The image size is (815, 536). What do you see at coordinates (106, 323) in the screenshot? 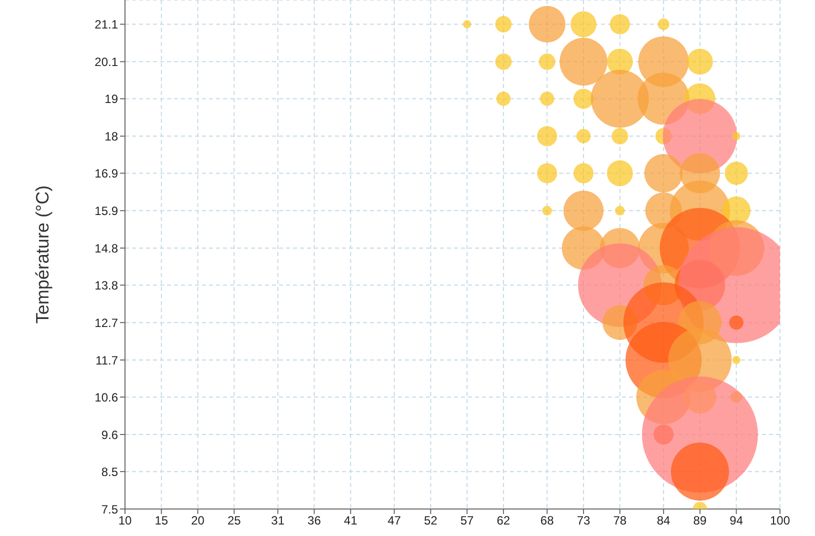
I see `y-tick-label: 12.7` at bounding box center [106, 323].